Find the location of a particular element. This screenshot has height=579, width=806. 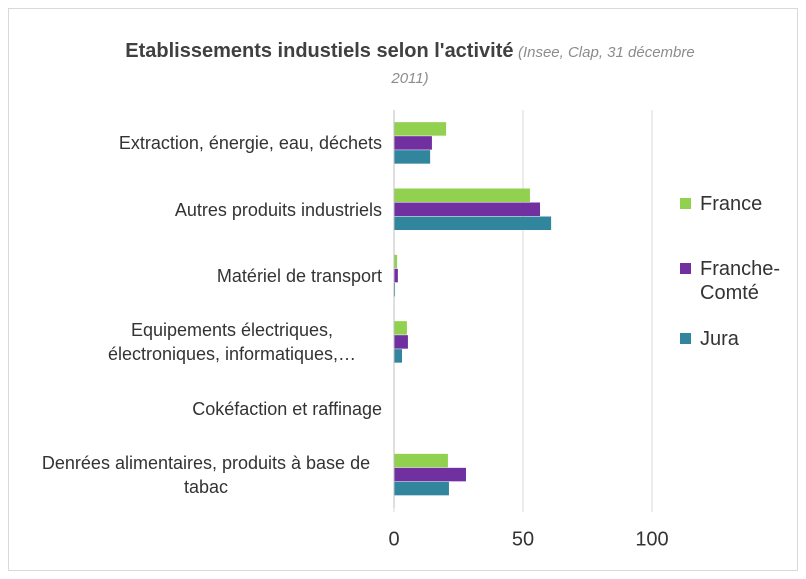

category-label: Extraction, énergie, eau, déchets is located at coordinates (197, 143).